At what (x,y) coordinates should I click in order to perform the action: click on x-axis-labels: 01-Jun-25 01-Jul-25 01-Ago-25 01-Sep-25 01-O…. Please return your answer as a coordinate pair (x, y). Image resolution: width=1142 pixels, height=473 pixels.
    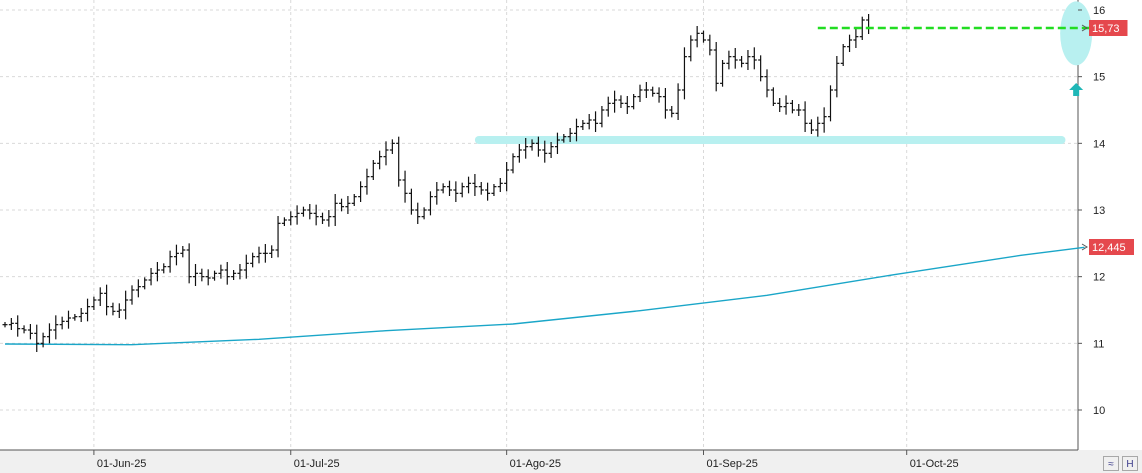
    Looking at the image, I should click on (526, 460).